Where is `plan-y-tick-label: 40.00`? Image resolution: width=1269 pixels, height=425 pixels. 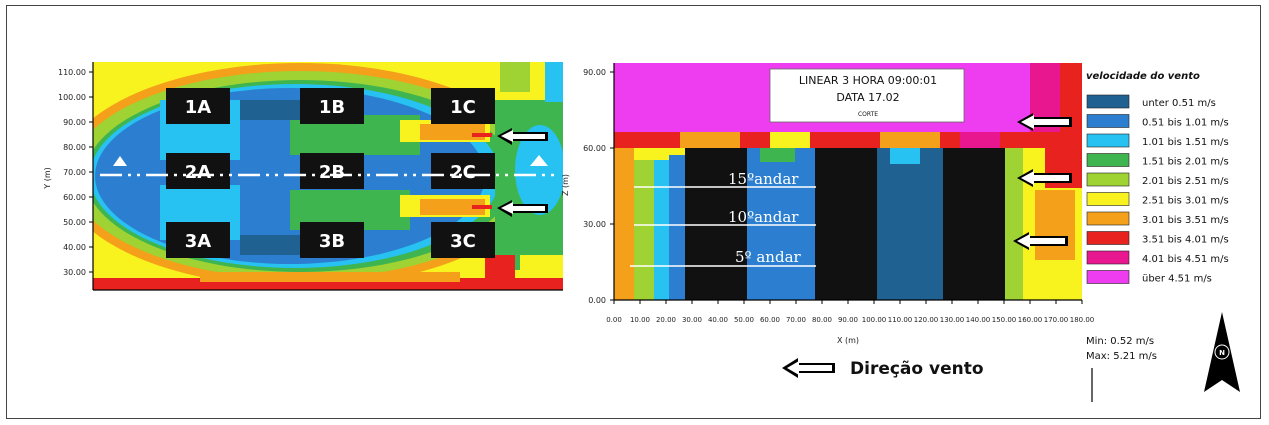 plan-y-tick-label: 40.00 is located at coordinates (74, 247).